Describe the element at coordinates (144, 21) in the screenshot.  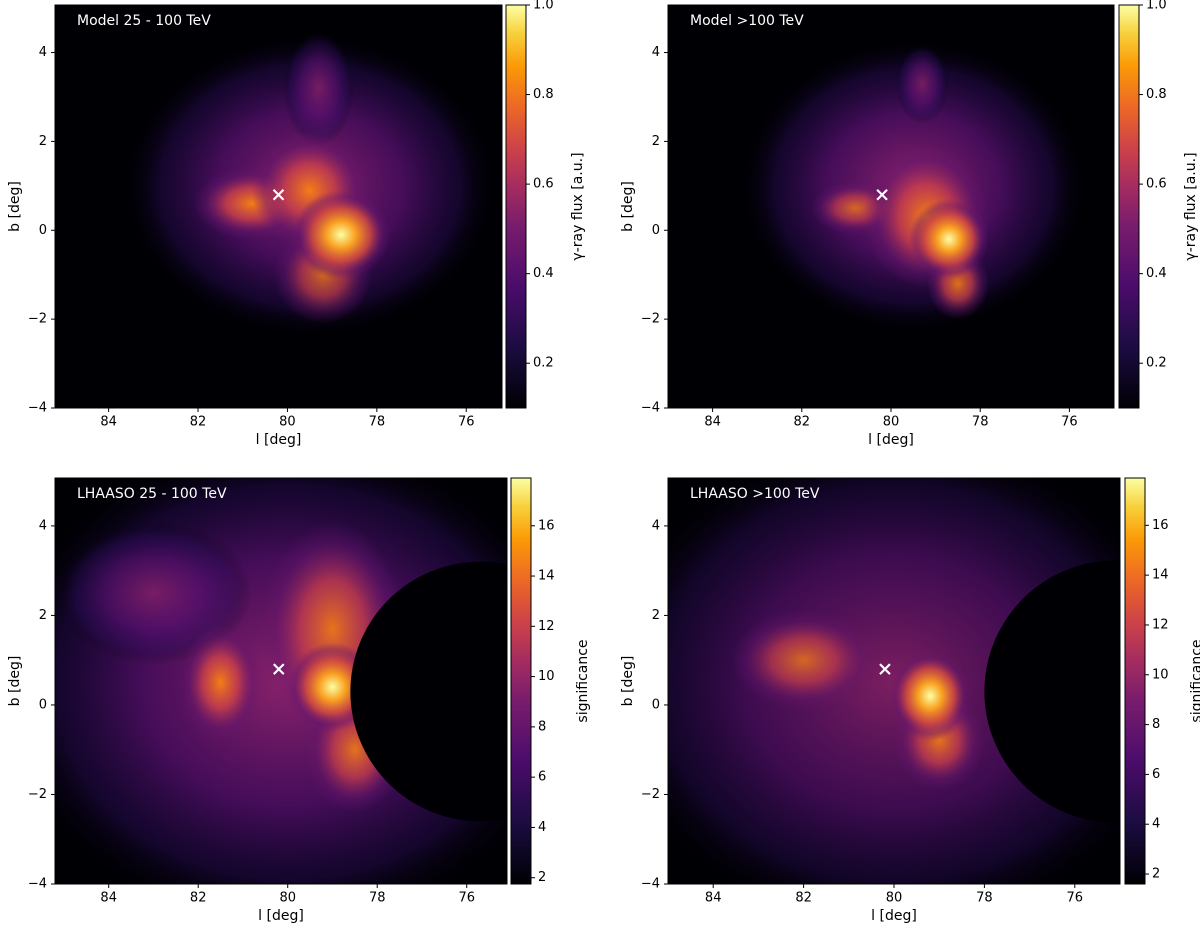
I see `panel-title: Model 25 - 100 TeV` at that location.